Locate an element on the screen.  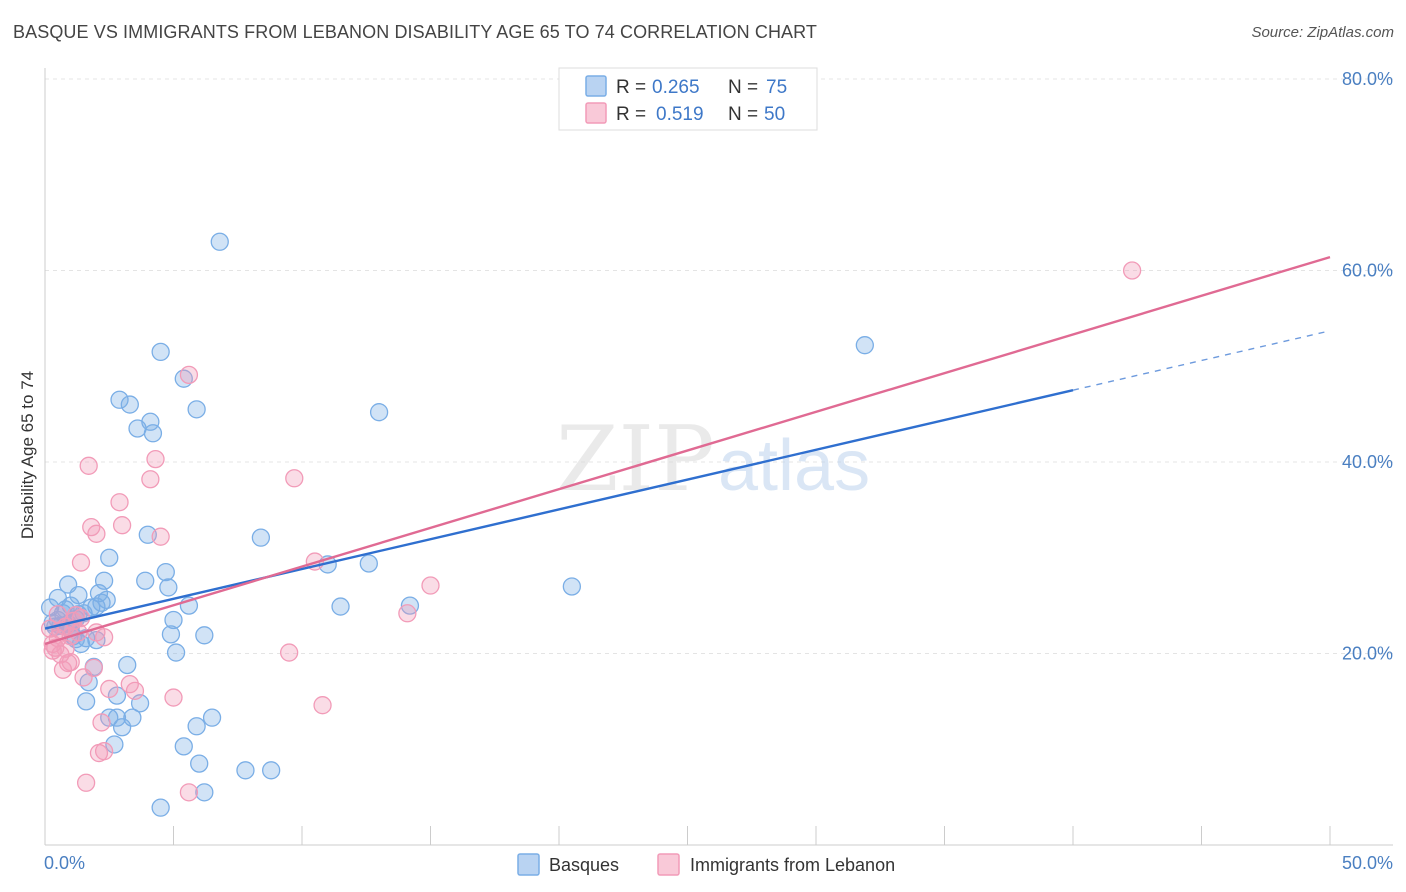
legend-r-value: 0.265 is located at coordinates (676, 87).